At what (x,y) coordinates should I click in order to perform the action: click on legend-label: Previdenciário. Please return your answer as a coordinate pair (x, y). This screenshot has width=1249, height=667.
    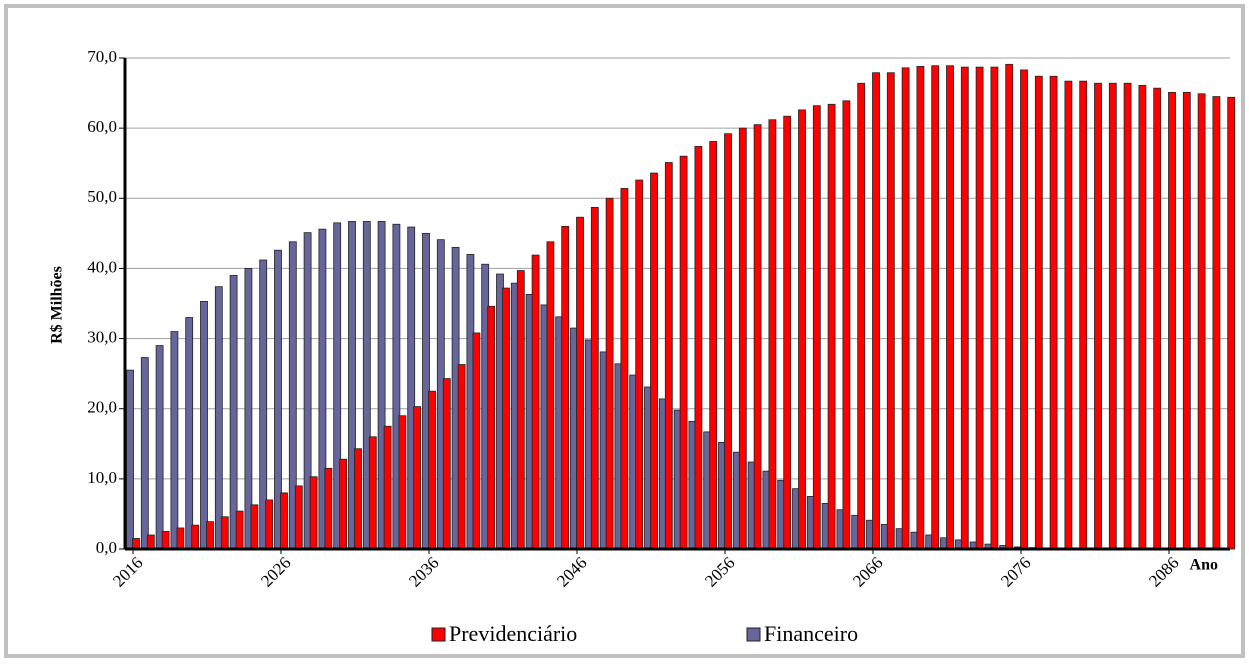
    Looking at the image, I should click on (513, 633).